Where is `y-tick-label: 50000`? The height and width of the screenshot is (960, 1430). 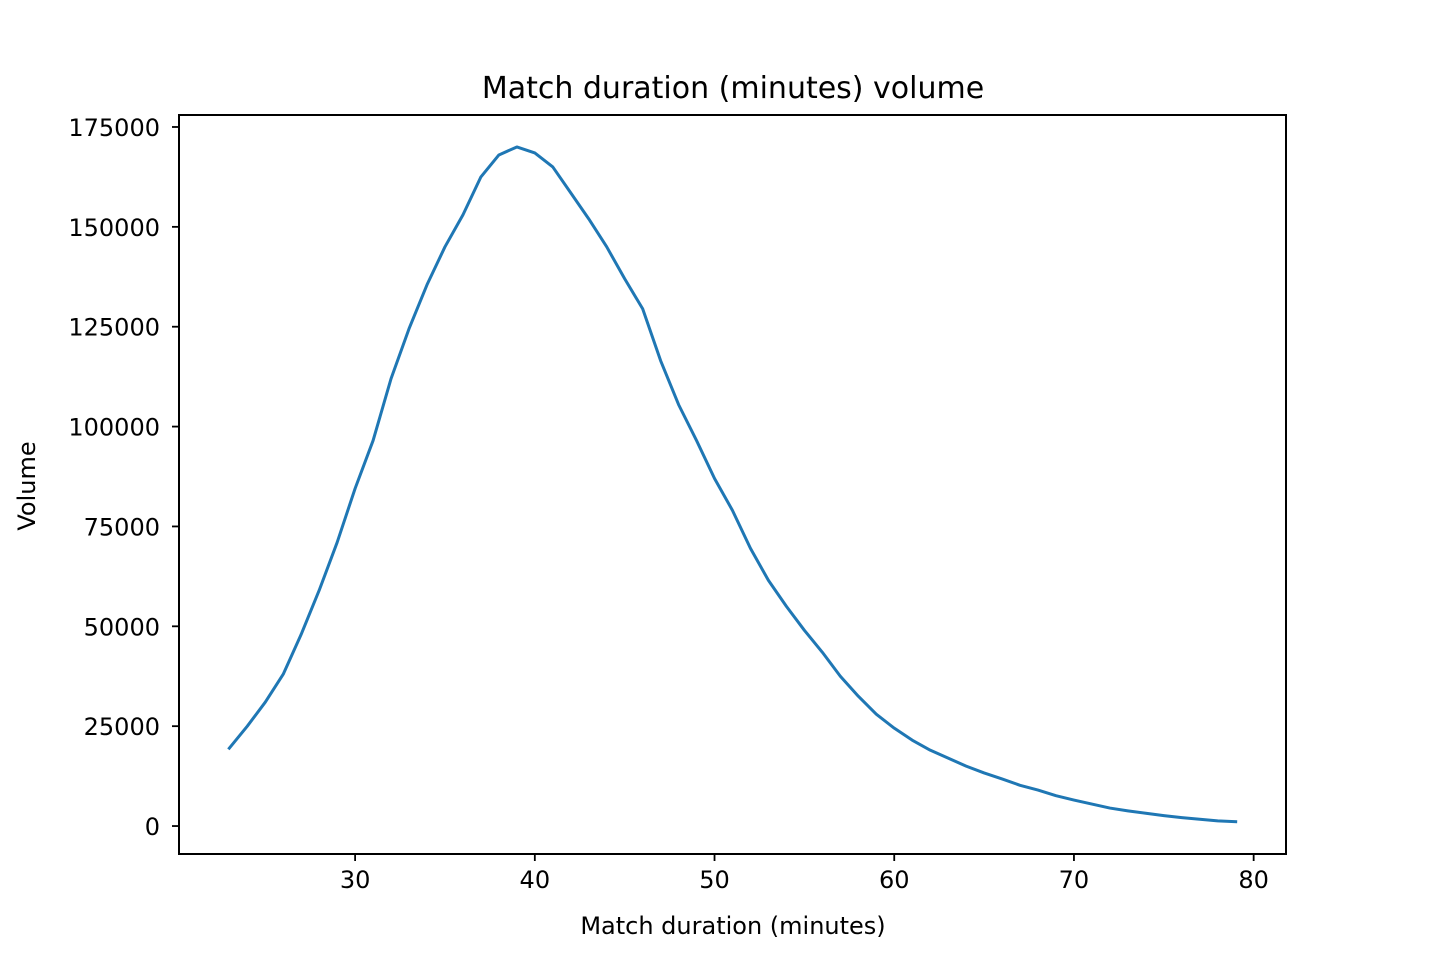 y-tick-label: 50000 is located at coordinates (122, 627).